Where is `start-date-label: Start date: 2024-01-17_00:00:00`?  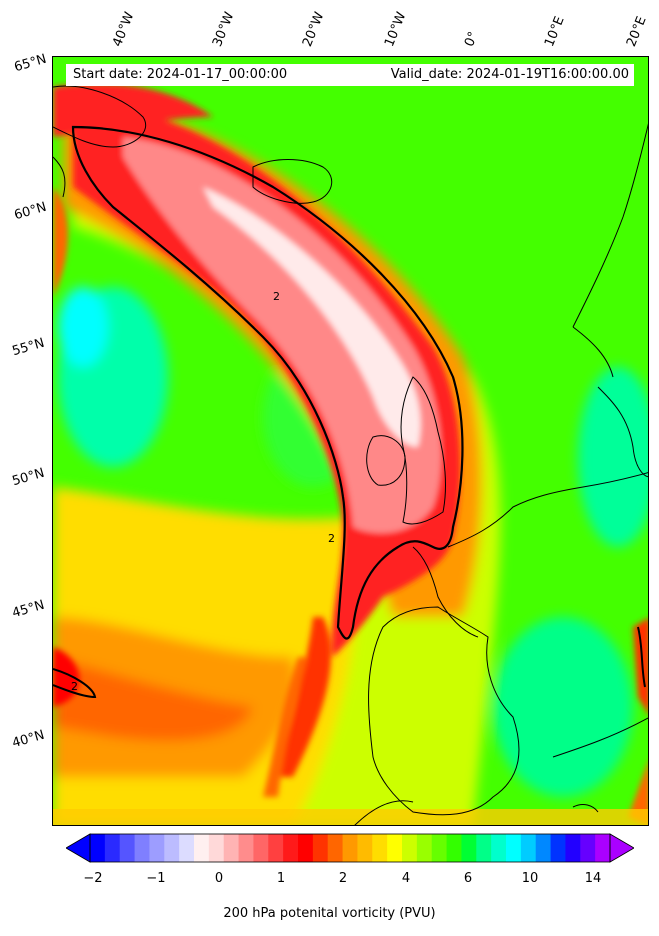
start-date-label: Start date: 2024-01-17_00:00:00 is located at coordinates (180, 74).